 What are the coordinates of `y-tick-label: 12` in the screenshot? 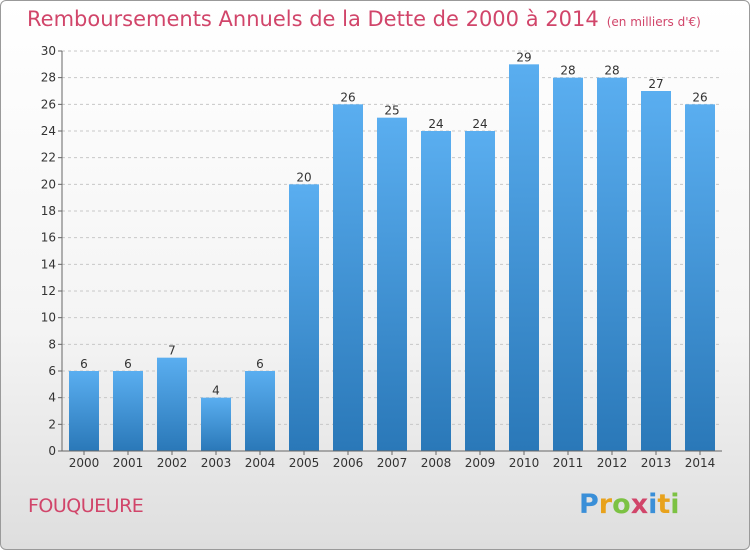 It's located at (48, 291).